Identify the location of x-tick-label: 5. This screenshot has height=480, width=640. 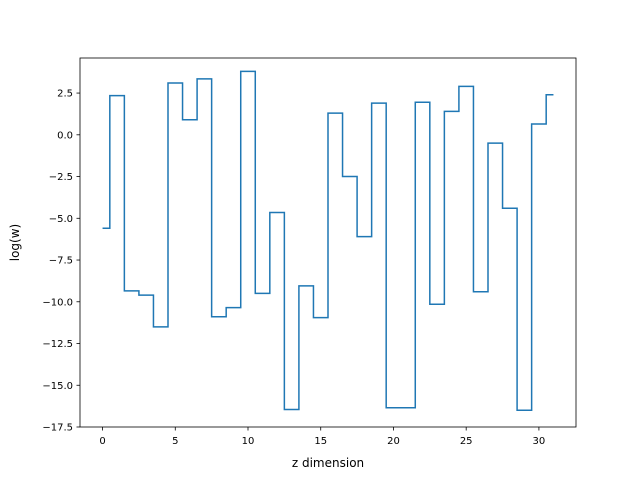
(175, 441).